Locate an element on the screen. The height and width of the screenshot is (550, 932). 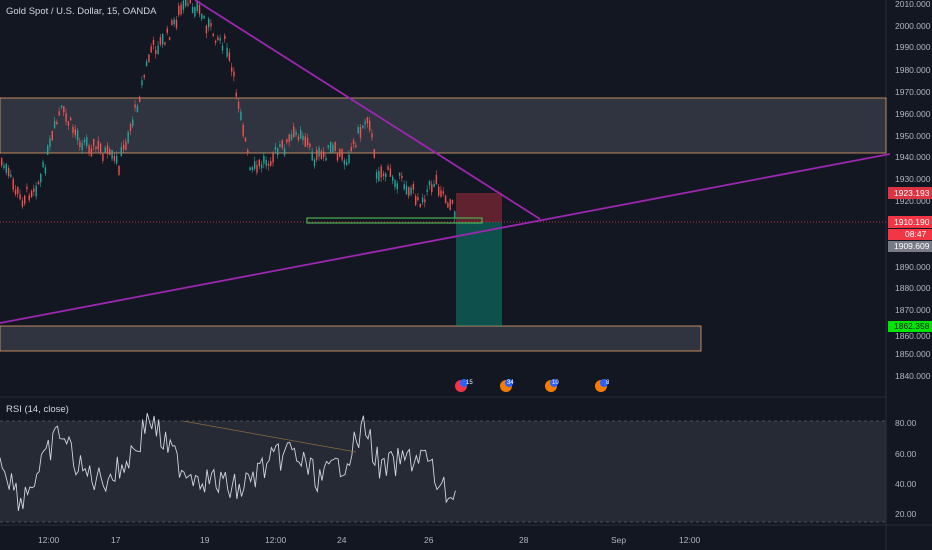
resistance-zone is located at coordinates (443, 125).